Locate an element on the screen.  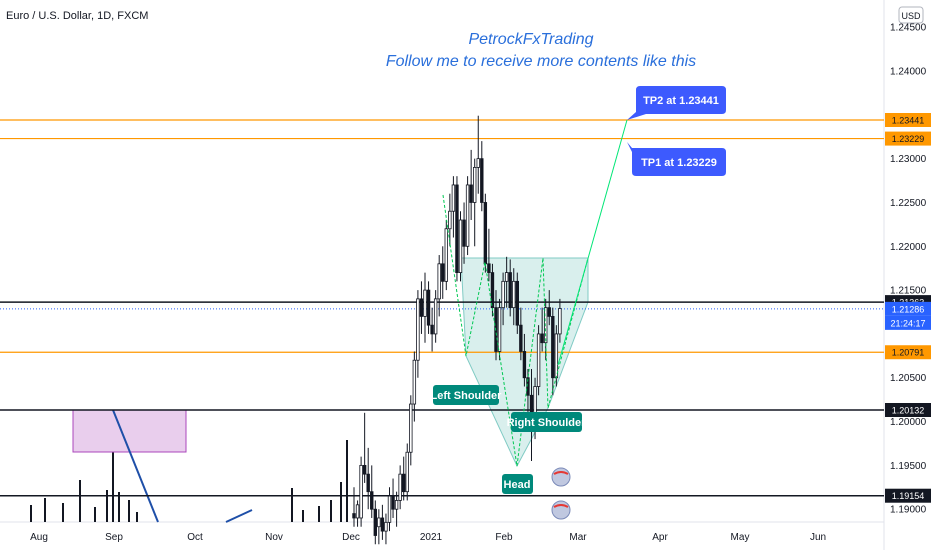
y-tick-label: 1.24000 is located at coordinates (908, 72).